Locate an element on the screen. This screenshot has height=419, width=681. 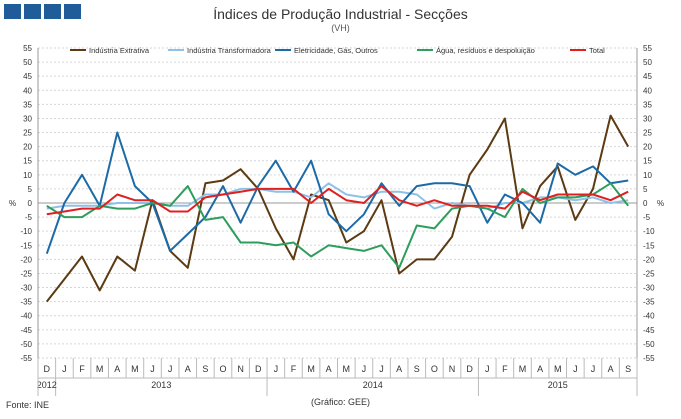
y-tick-label-left: -35 is located at coordinates (26, 302).